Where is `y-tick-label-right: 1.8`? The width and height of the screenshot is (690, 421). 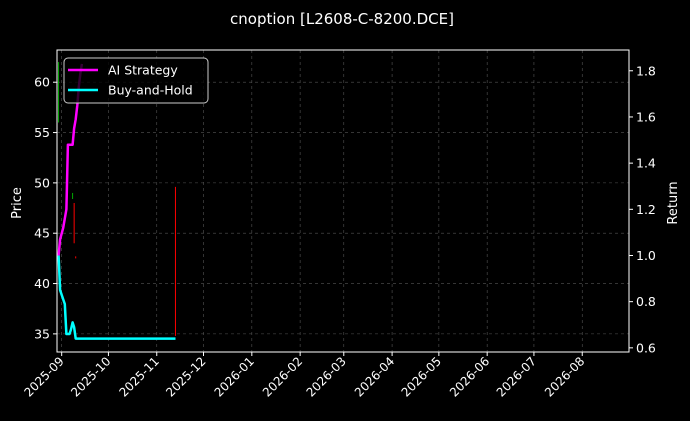 y-tick-label-right: 1.8 is located at coordinates (646, 70).